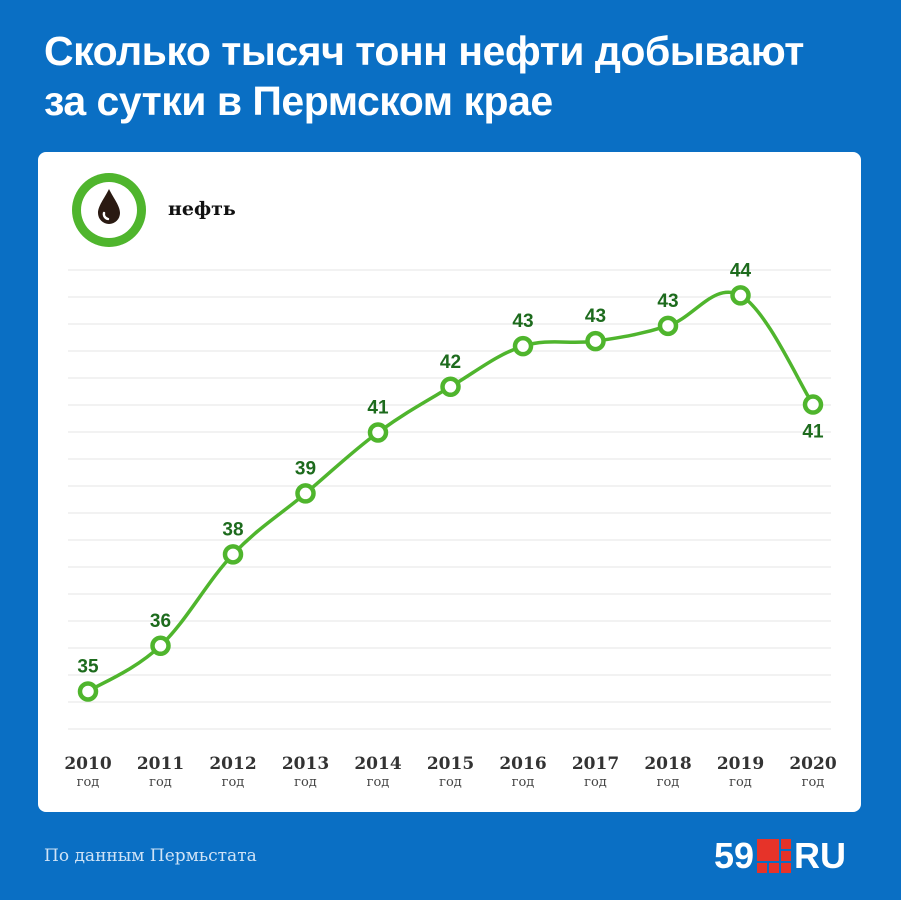 The height and width of the screenshot is (900, 901). What do you see at coordinates (424, 51) in the screenshot?
I see `title-line-1: Сколько тысяч тонн нефти добывают` at bounding box center [424, 51].